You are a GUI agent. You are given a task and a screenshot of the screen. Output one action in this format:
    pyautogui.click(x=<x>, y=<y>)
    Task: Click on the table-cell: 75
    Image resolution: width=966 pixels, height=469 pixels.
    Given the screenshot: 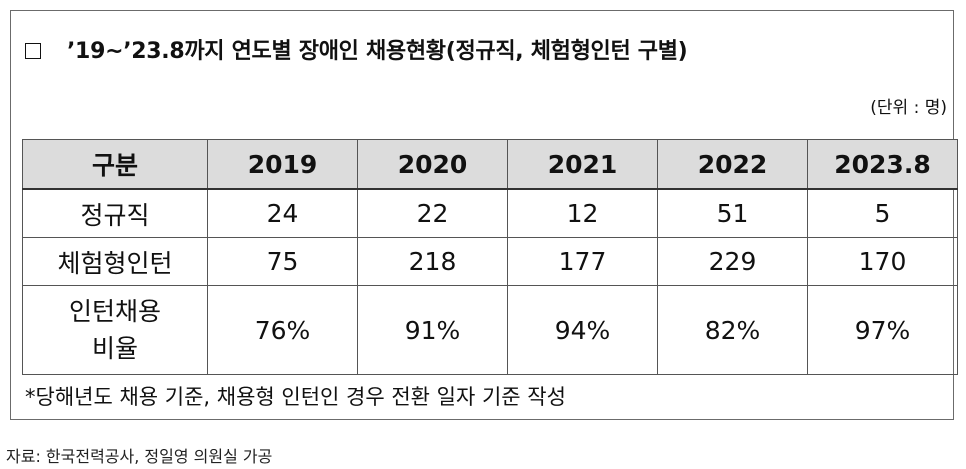 What is the action you would take?
    pyautogui.click(x=282, y=261)
    